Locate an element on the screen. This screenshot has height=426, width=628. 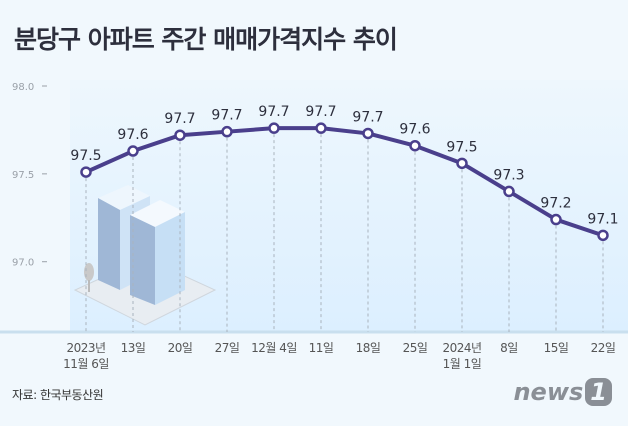
x-tick-label: 8일 is located at coordinates (509, 348).